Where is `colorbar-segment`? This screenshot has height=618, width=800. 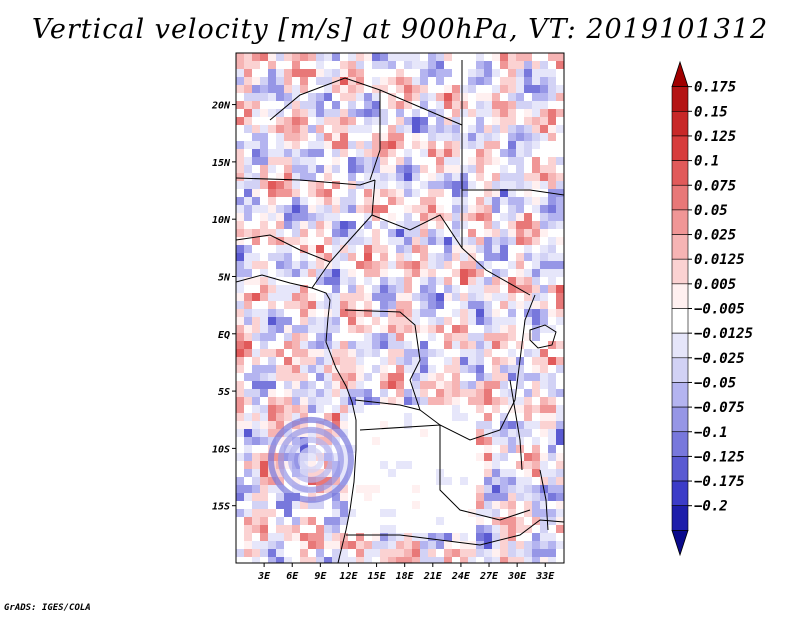 colorbar-segment is located at coordinates (680, 444).